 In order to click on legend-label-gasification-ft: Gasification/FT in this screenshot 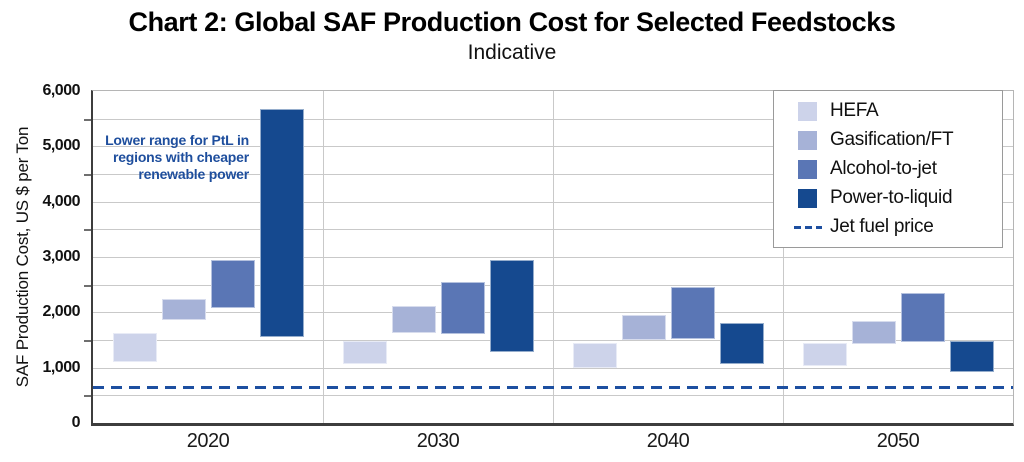, I will do `click(892, 139)`.